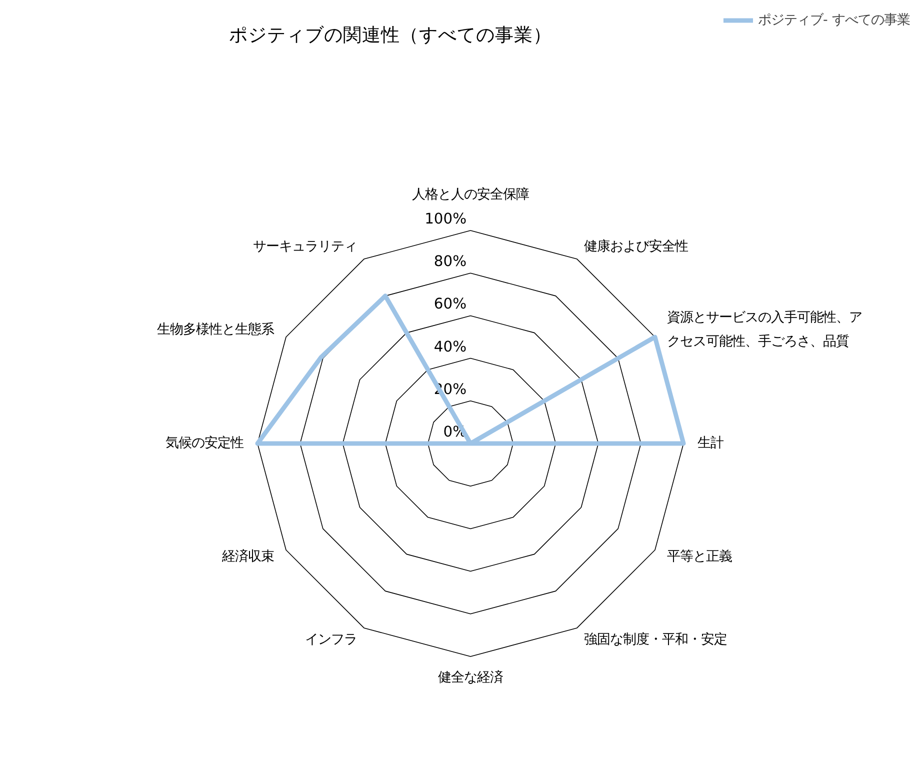  What do you see at coordinates (390, 35) in the screenshot?
I see `text: ポジティブの関連性（すべての事業）` at bounding box center [390, 35].